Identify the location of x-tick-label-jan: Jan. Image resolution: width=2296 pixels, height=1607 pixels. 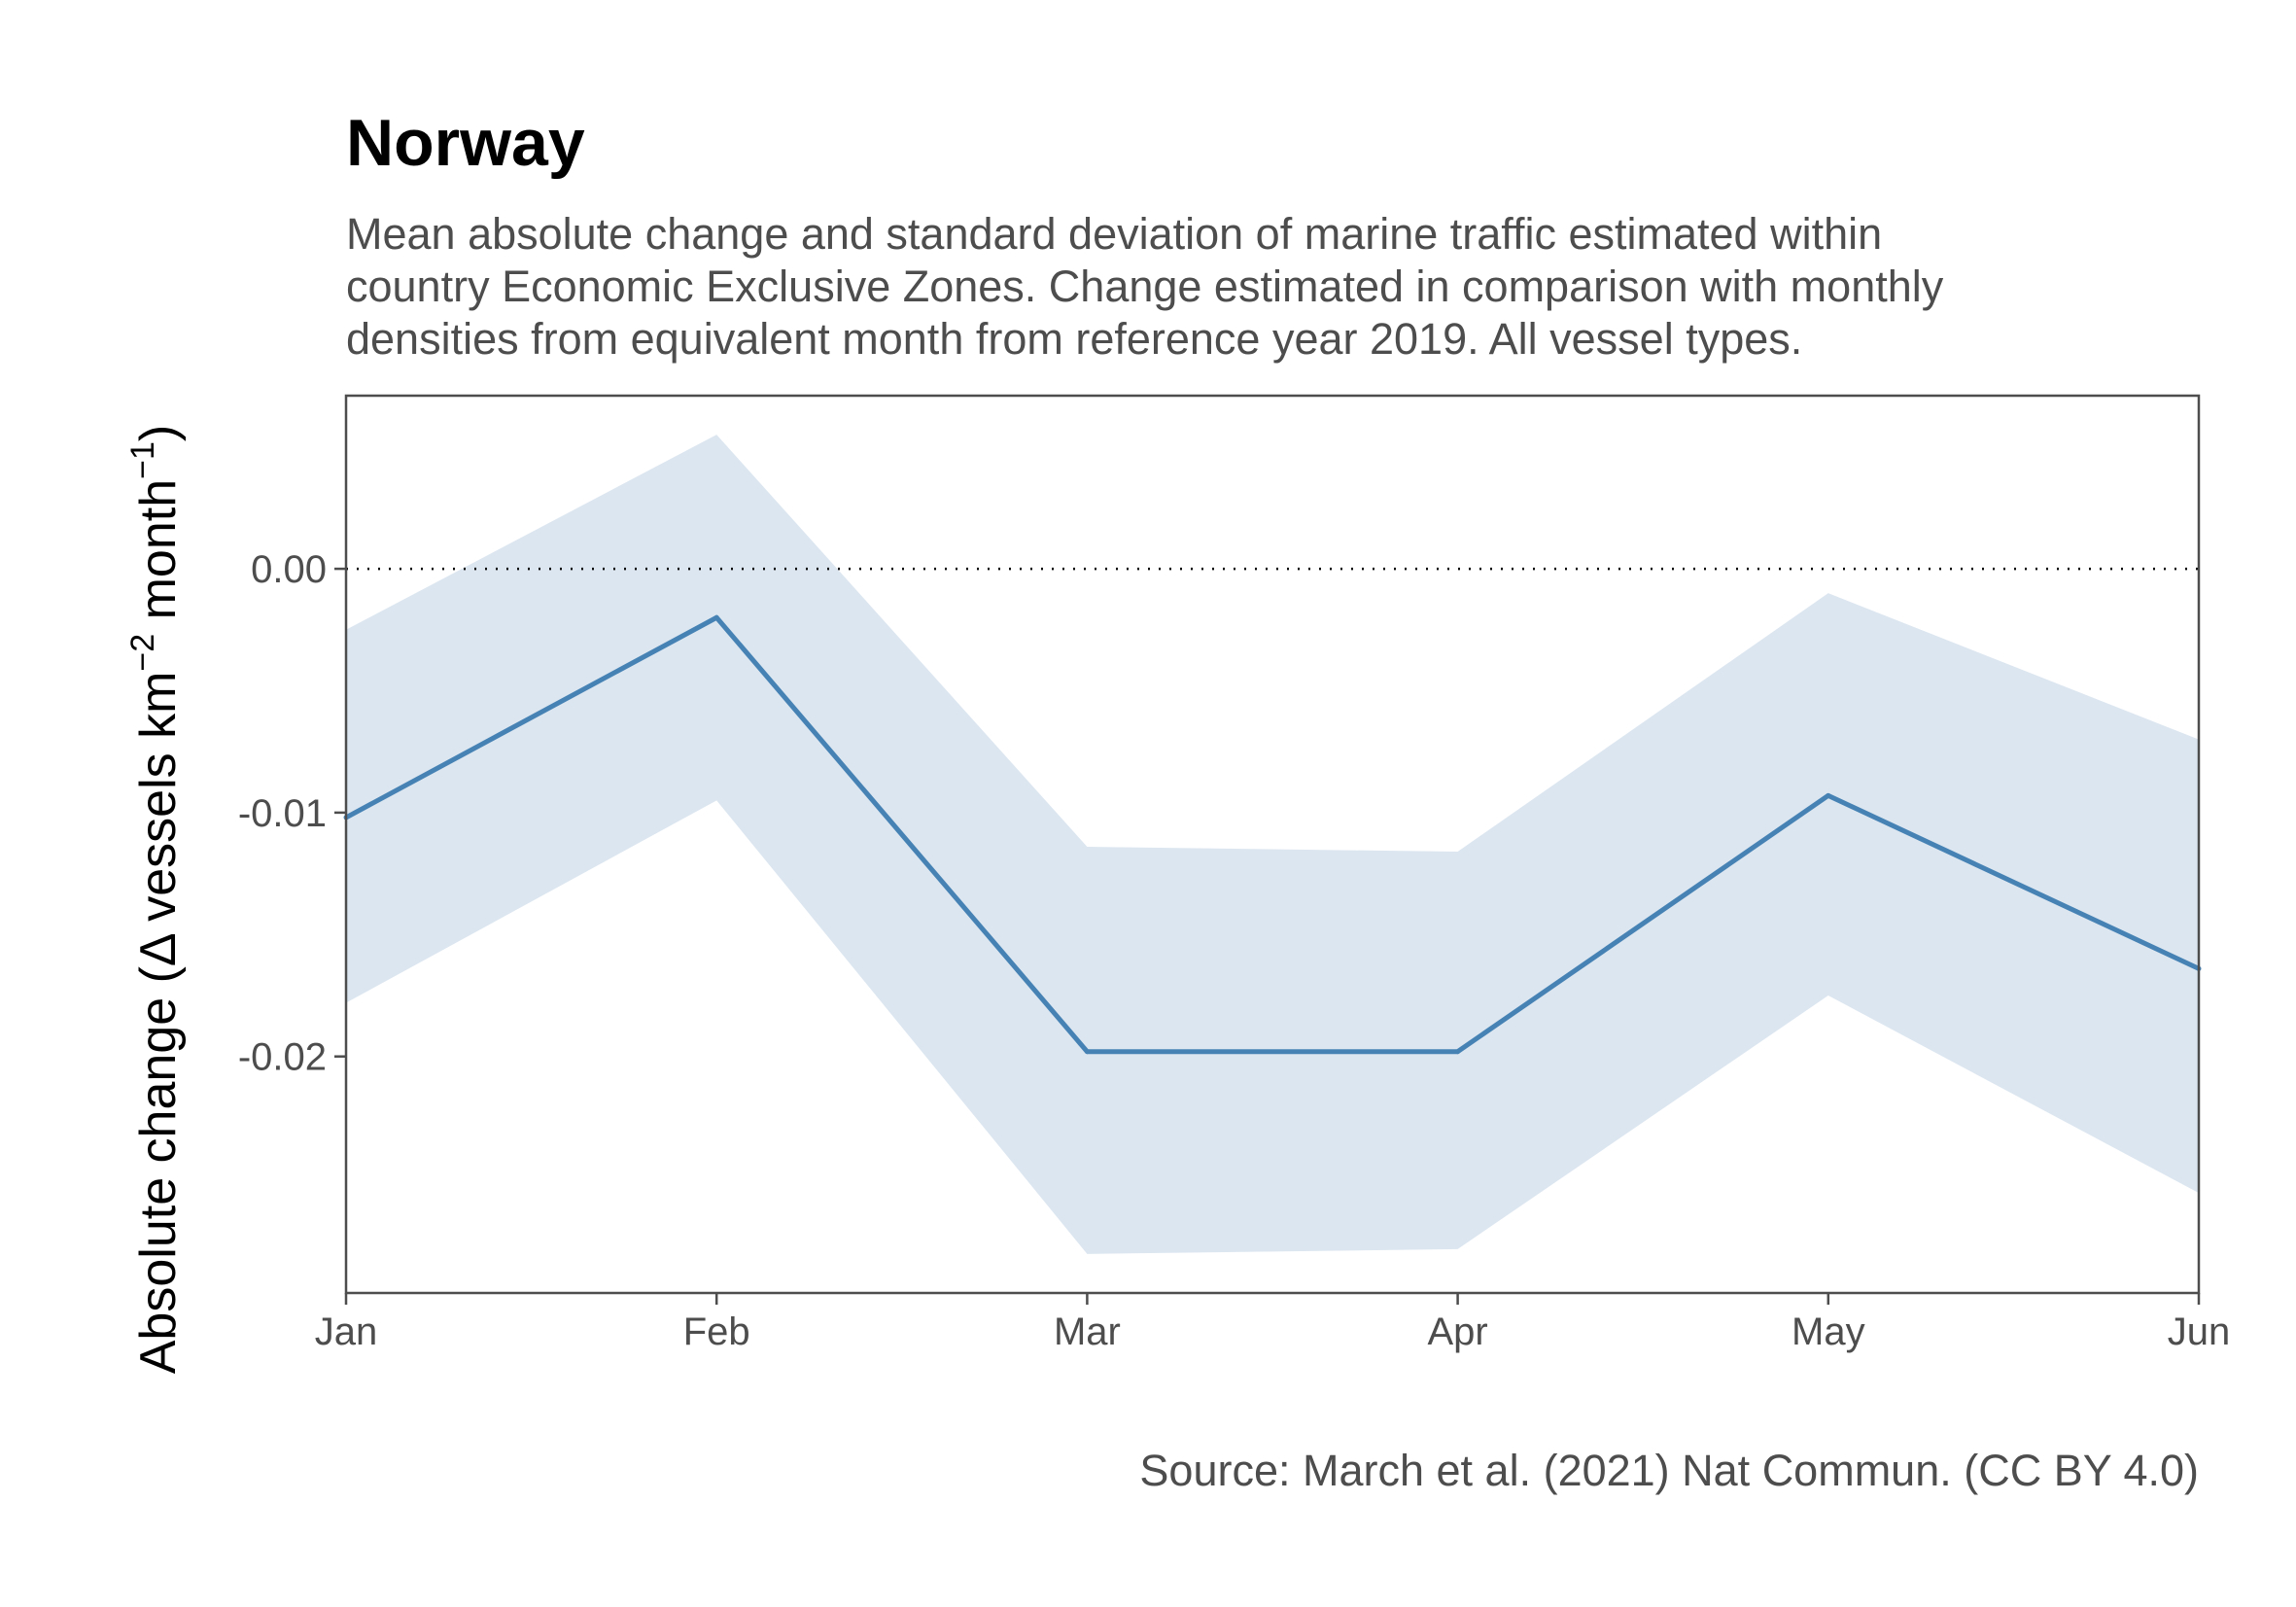
(346, 1331).